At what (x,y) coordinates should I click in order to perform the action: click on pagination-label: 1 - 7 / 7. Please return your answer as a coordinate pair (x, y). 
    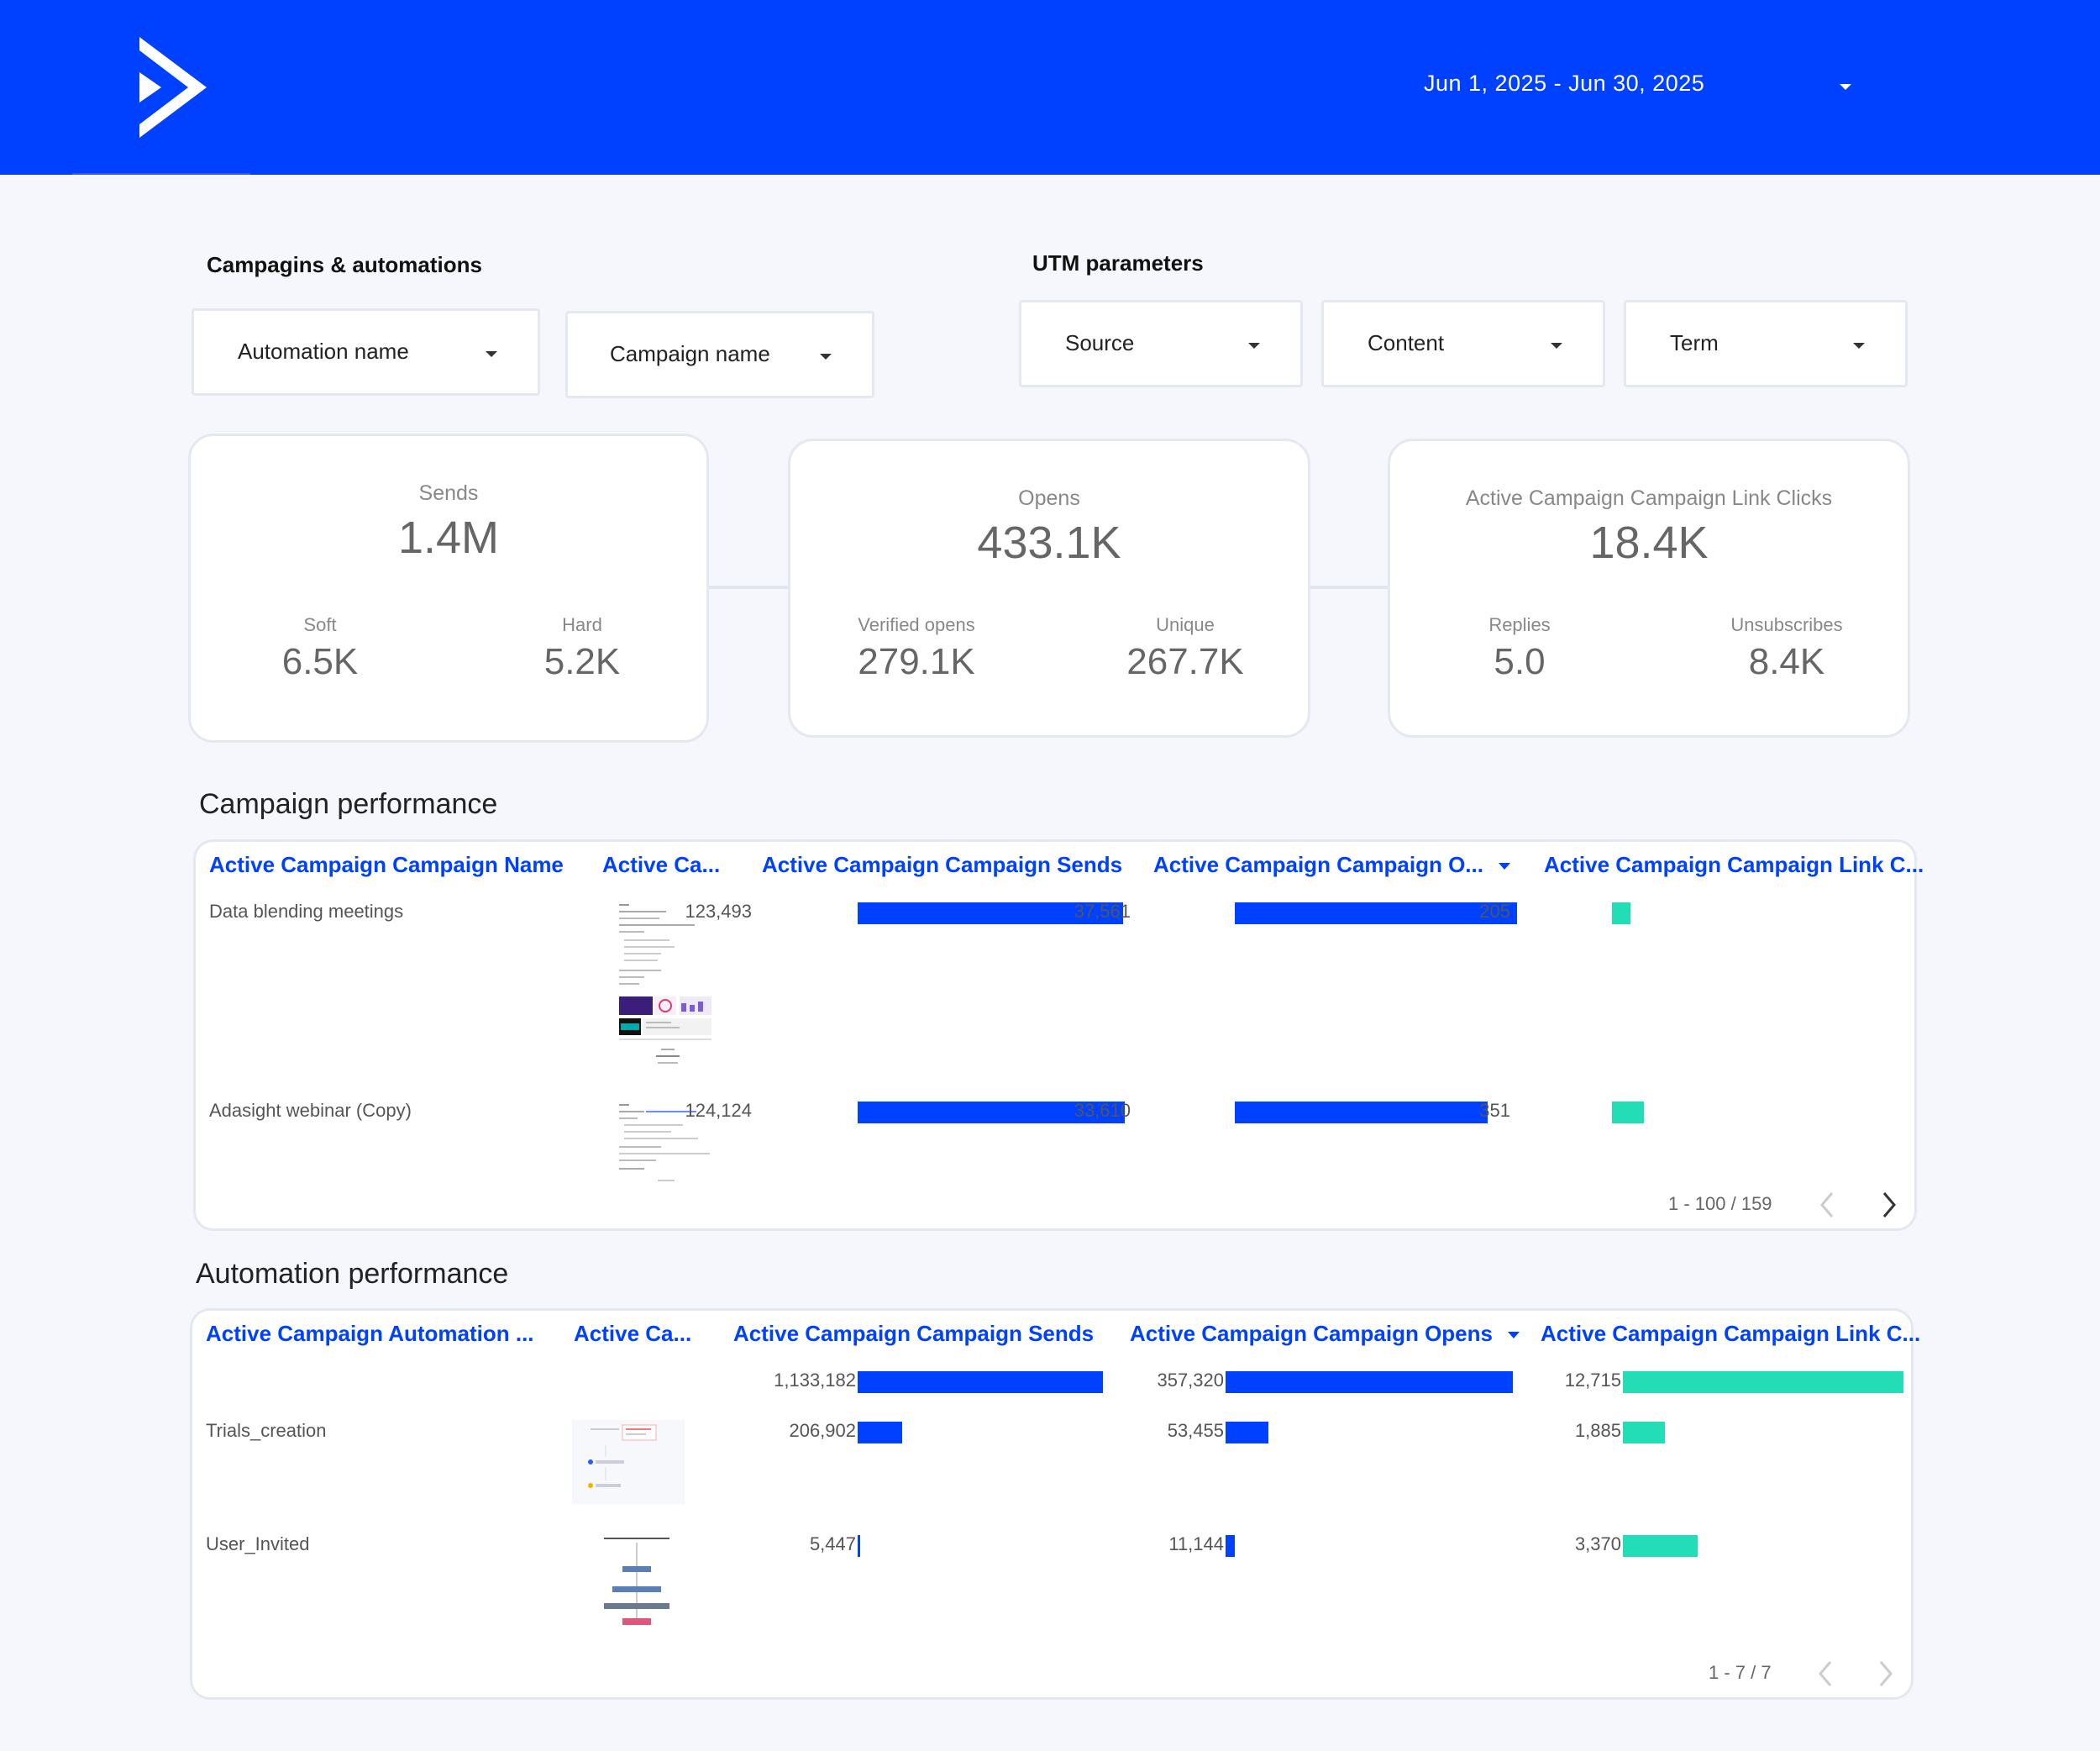
    Looking at the image, I should click on (1740, 1672).